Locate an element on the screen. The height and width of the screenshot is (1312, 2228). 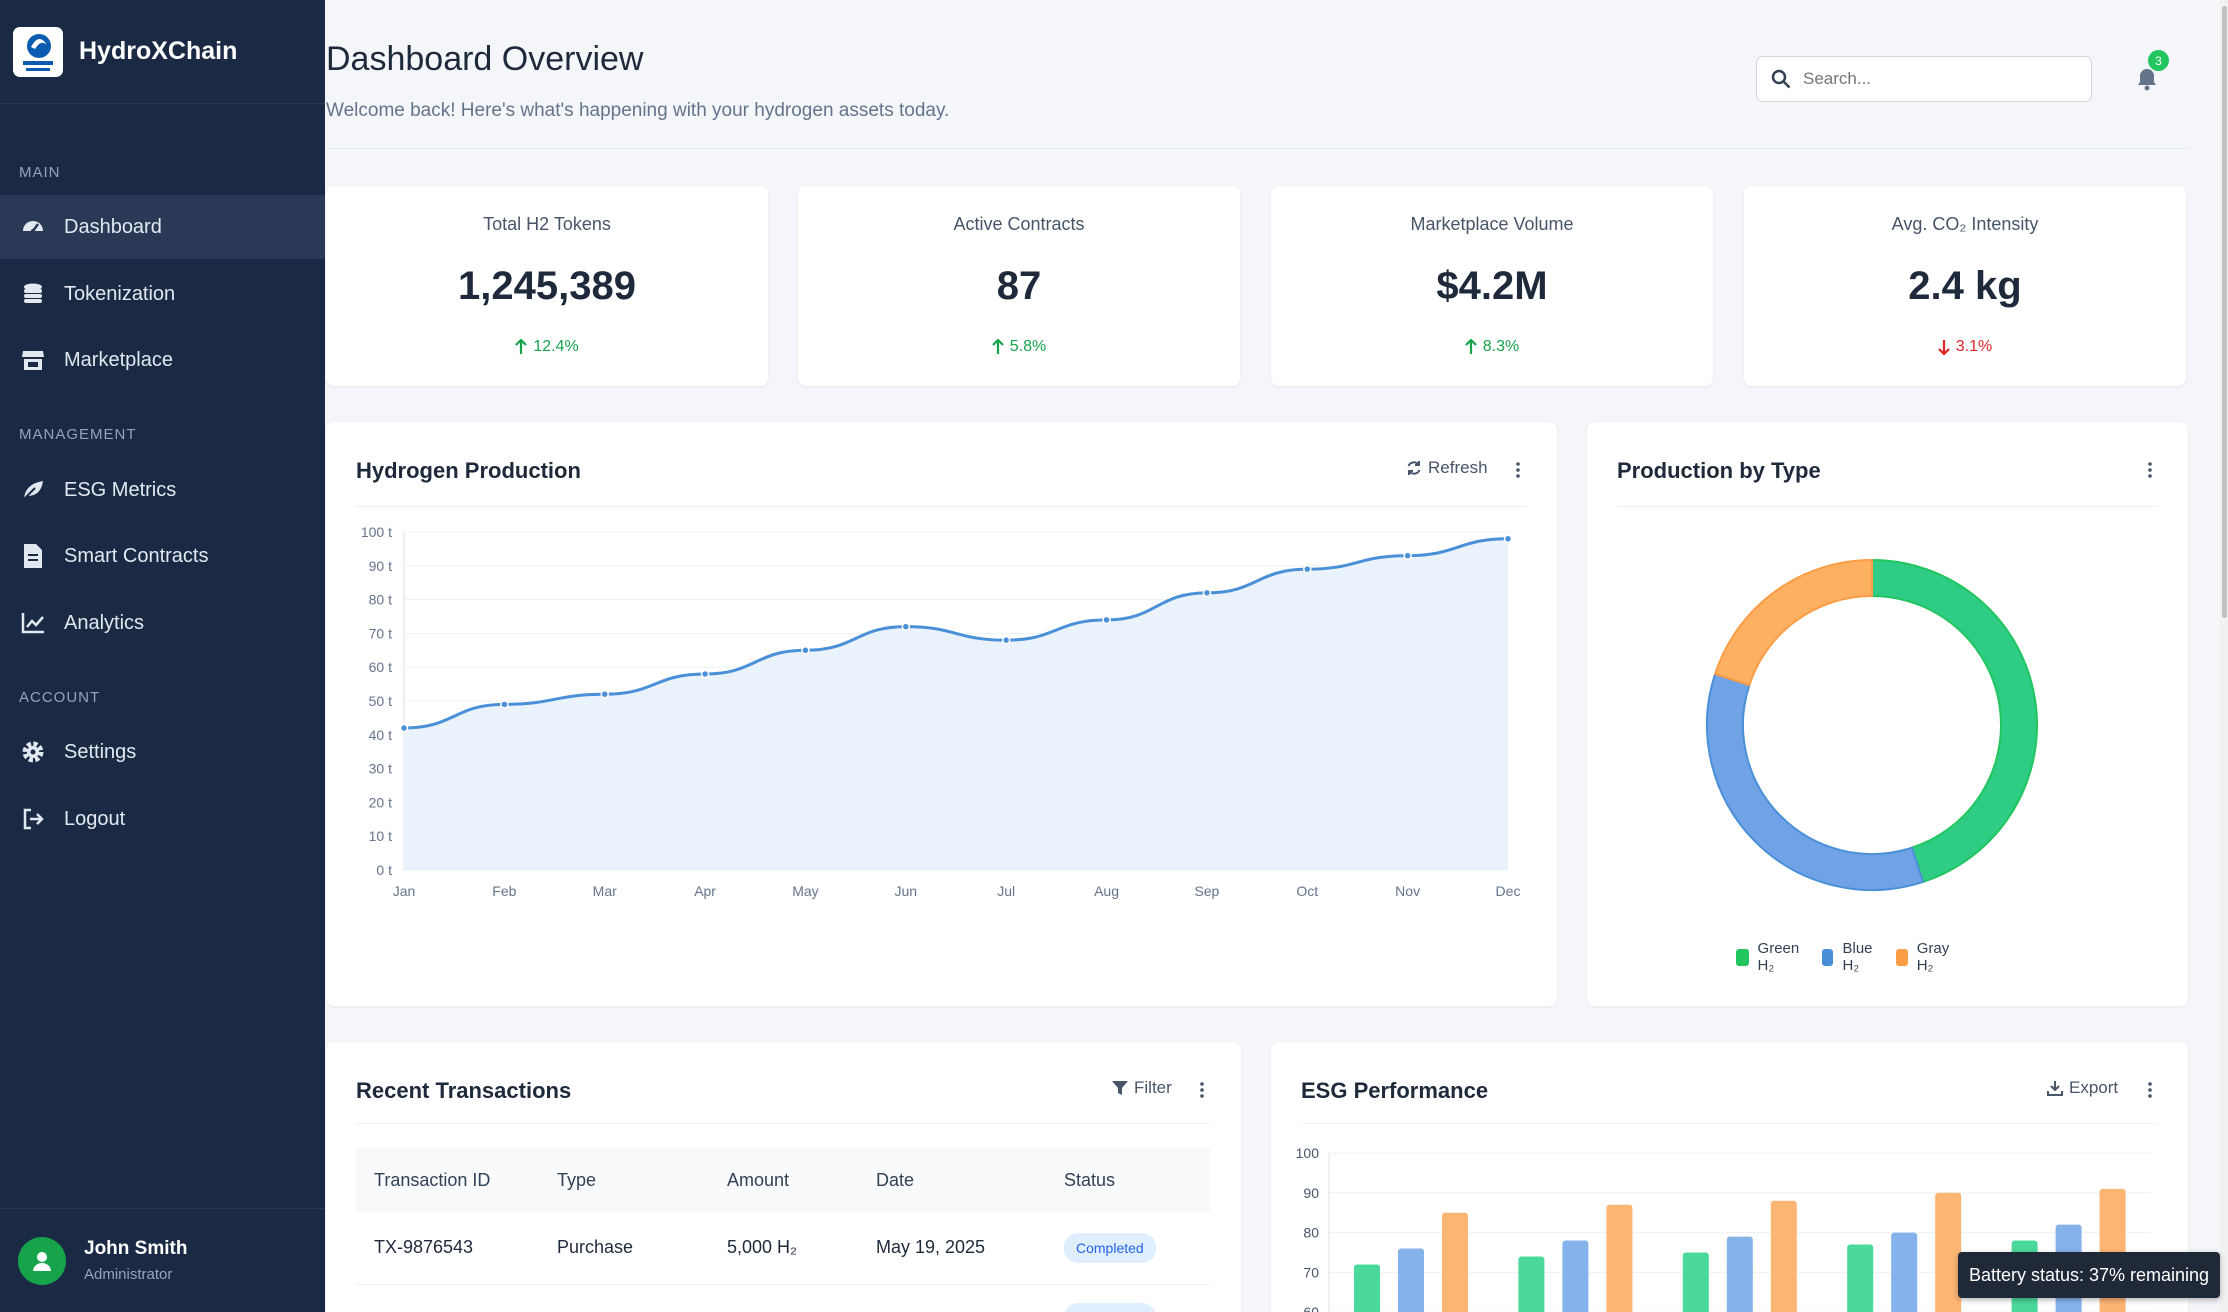
arrow-down-icon is located at coordinates (1943, 347).